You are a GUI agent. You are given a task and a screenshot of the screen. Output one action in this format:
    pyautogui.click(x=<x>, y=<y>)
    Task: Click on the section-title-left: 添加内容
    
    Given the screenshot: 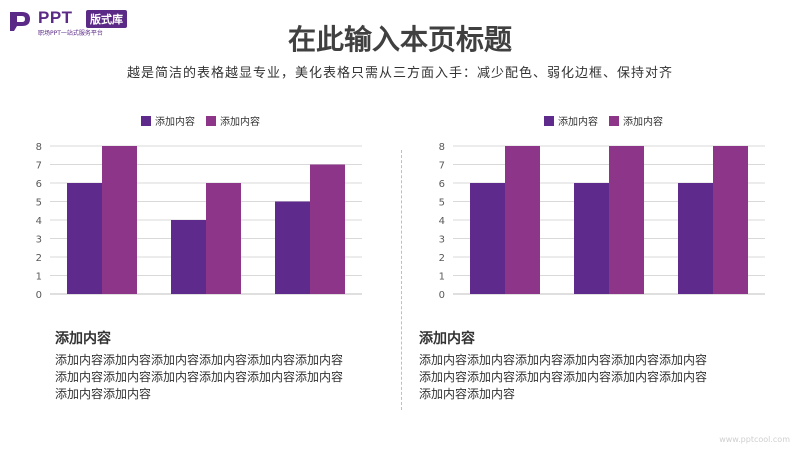 What is the action you would take?
    pyautogui.click(x=83, y=339)
    